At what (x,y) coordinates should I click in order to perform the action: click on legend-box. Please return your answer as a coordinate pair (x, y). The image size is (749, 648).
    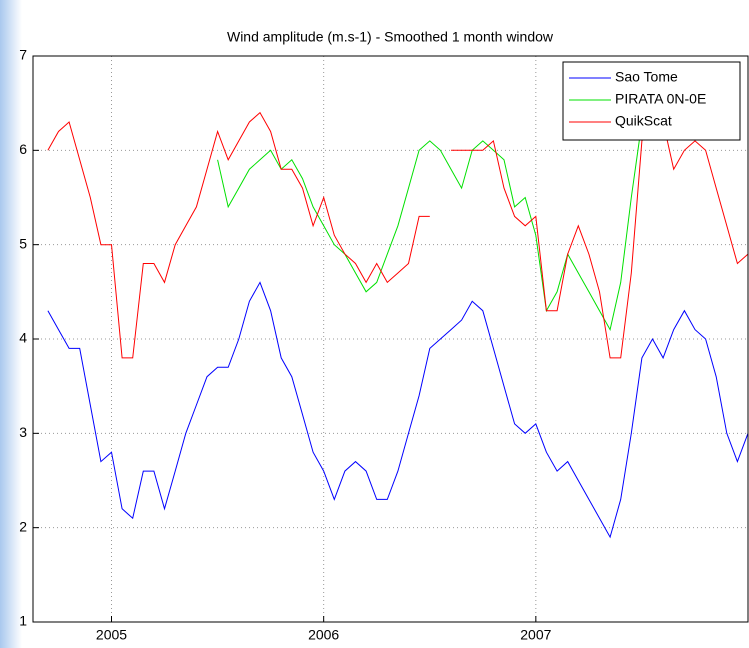
    Looking at the image, I should click on (651, 101).